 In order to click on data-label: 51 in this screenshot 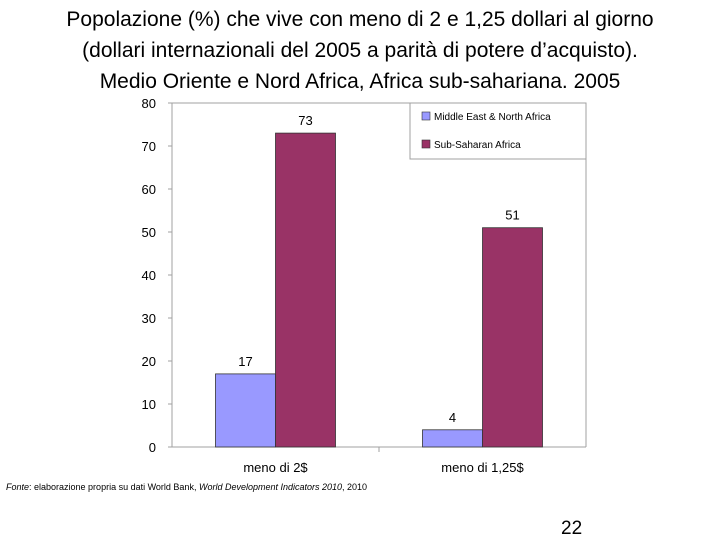, I will do `click(512, 215)`.